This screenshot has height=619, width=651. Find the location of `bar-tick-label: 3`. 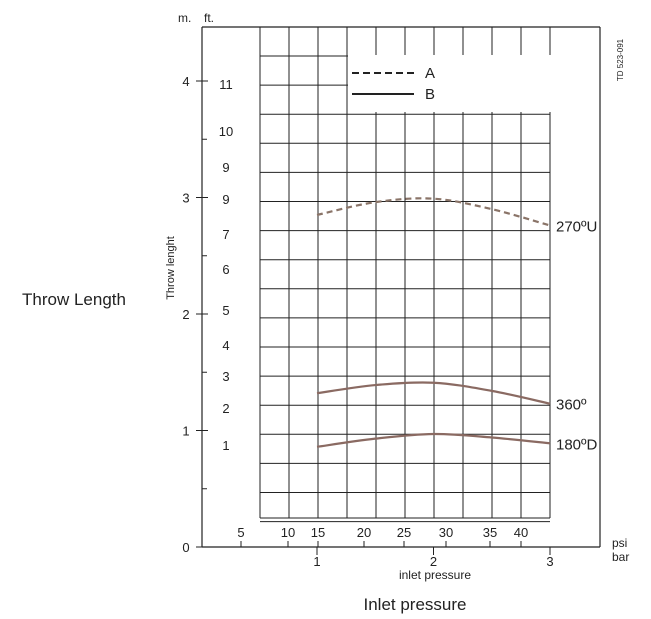

bar-tick-label: 3 is located at coordinates (549, 561).